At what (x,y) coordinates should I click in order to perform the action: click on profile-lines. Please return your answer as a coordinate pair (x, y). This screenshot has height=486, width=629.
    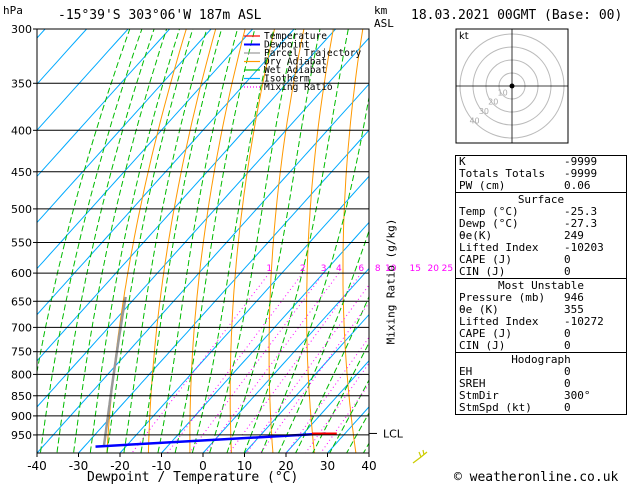
    Looking at the image, I should click on (216, 440).